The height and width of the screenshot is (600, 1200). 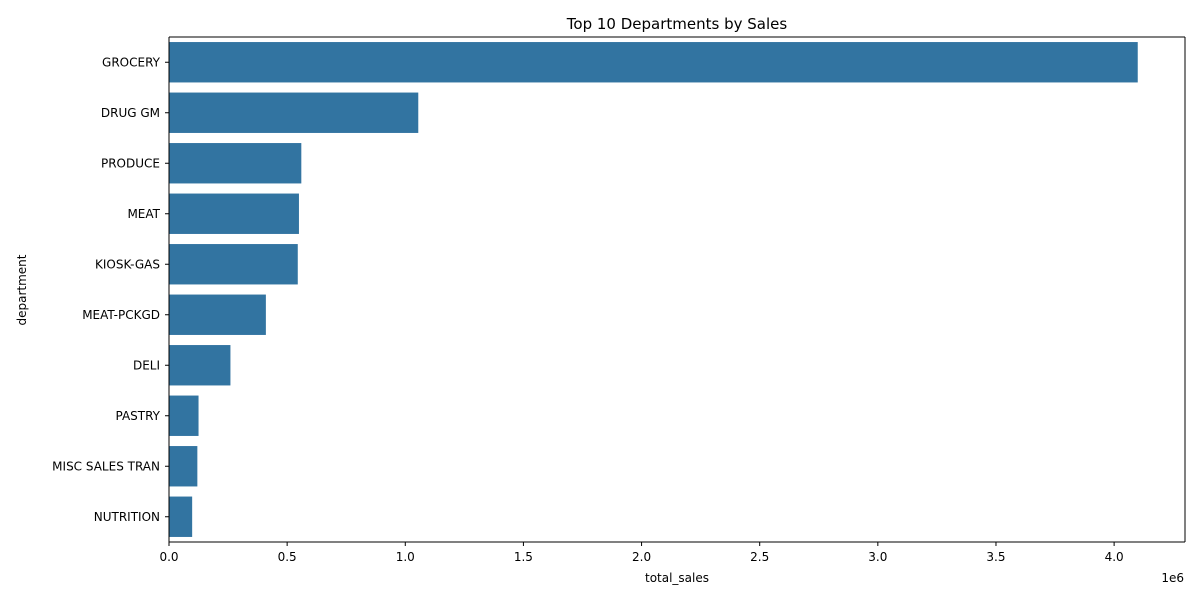 What do you see at coordinates (183, 466) in the screenshot?
I see `bar-misc-sales-tran` at bounding box center [183, 466].